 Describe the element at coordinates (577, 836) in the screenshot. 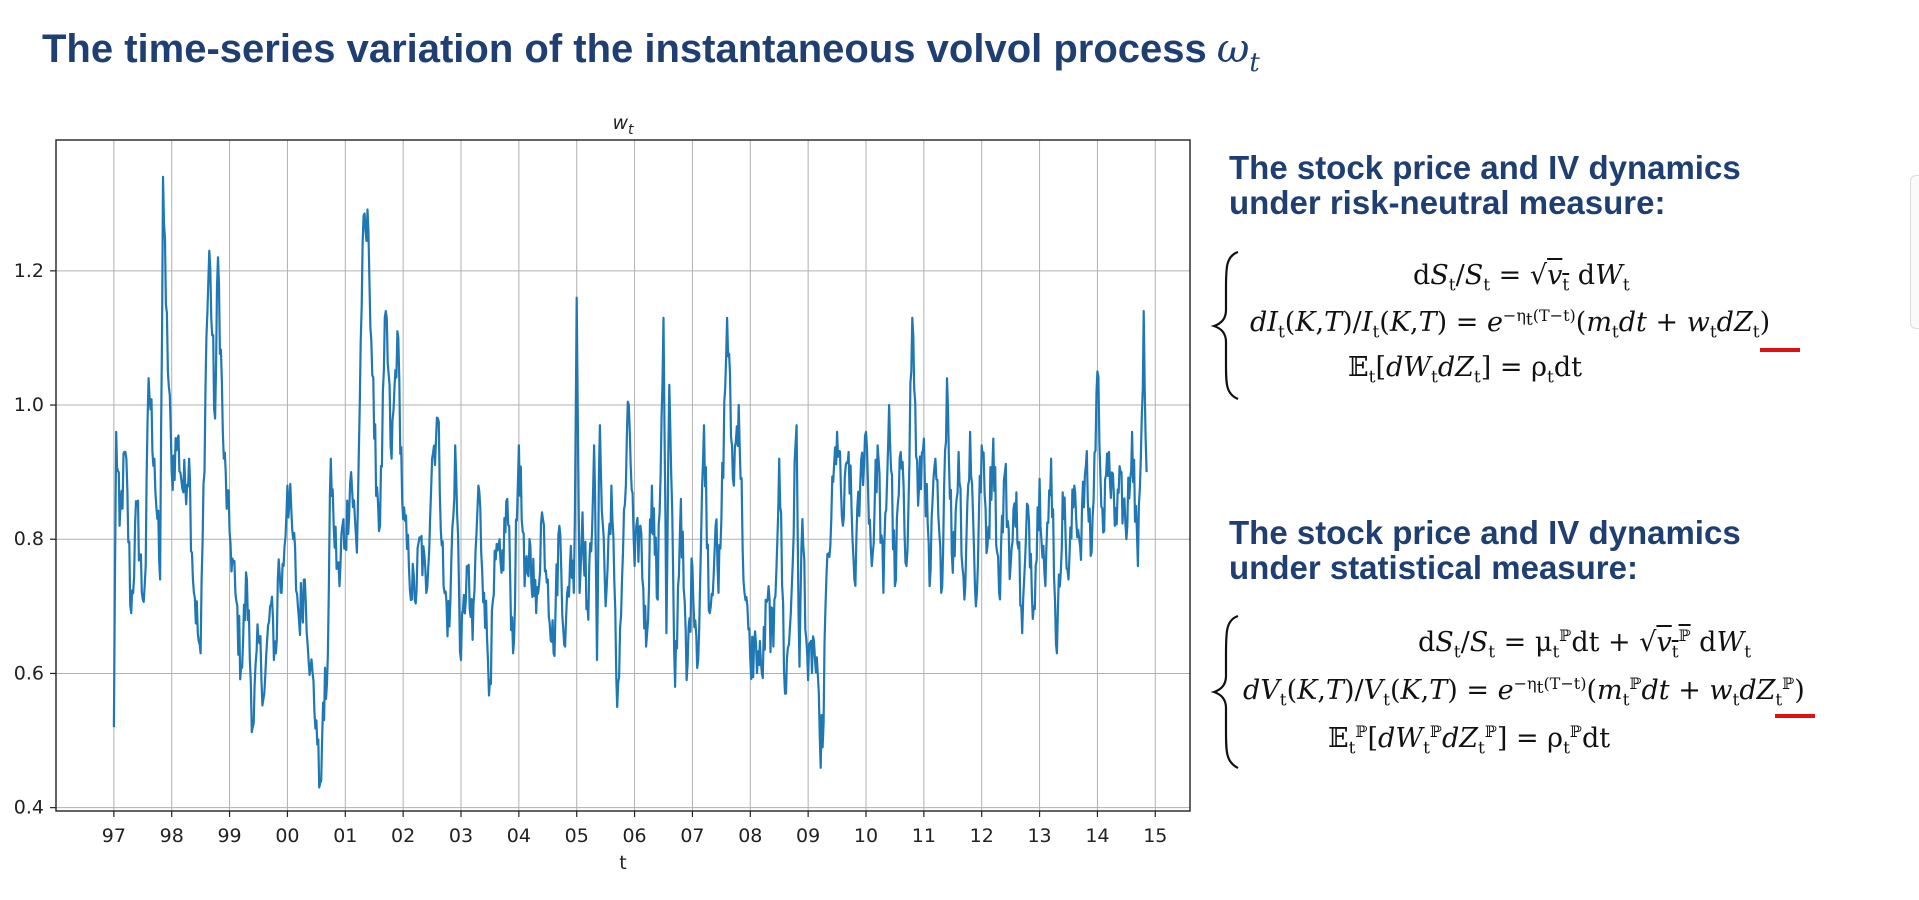

I see `x-tick-label: 05` at that location.